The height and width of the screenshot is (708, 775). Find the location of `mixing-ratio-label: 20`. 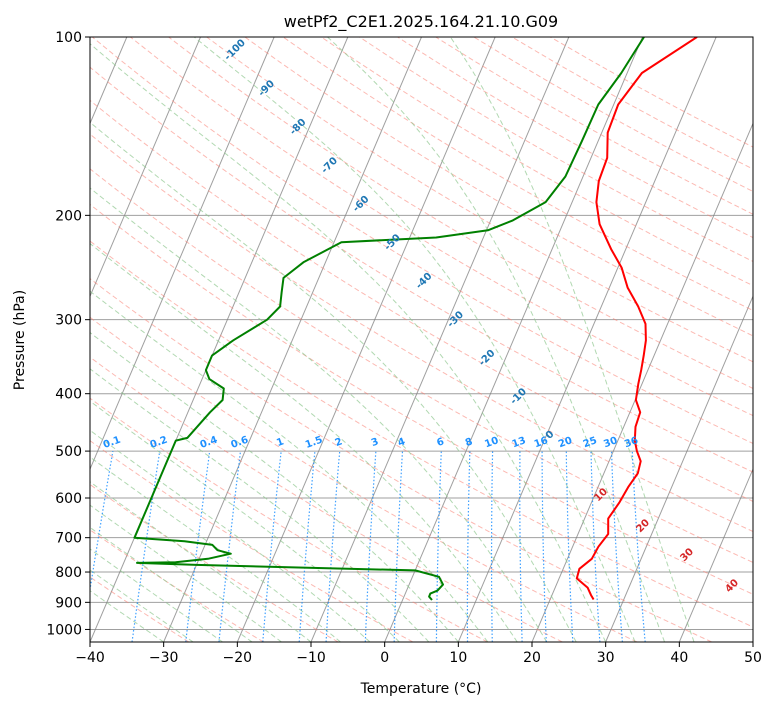

mixing-ratio-label: 20 is located at coordinates (565, 442).